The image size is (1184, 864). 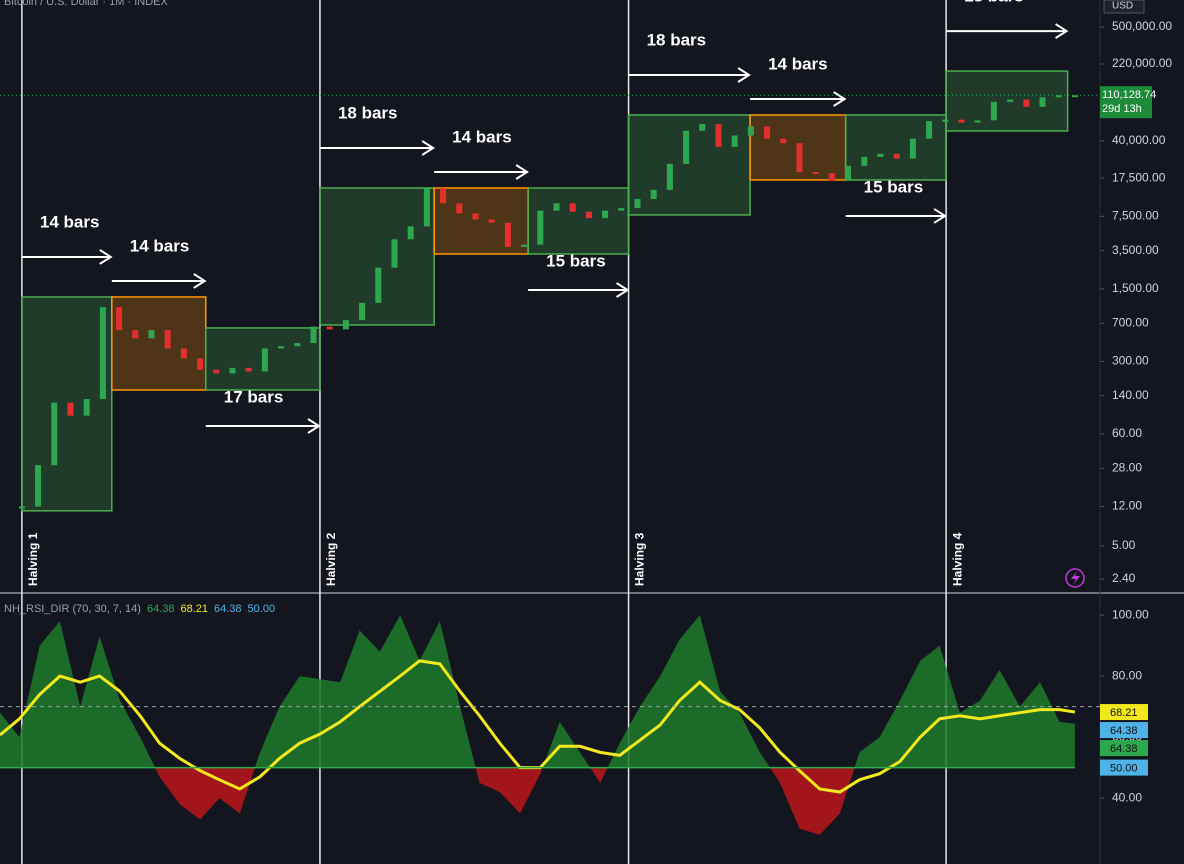 I want to click on y-tick-label: 60.00, so click(x=1127, y=433).